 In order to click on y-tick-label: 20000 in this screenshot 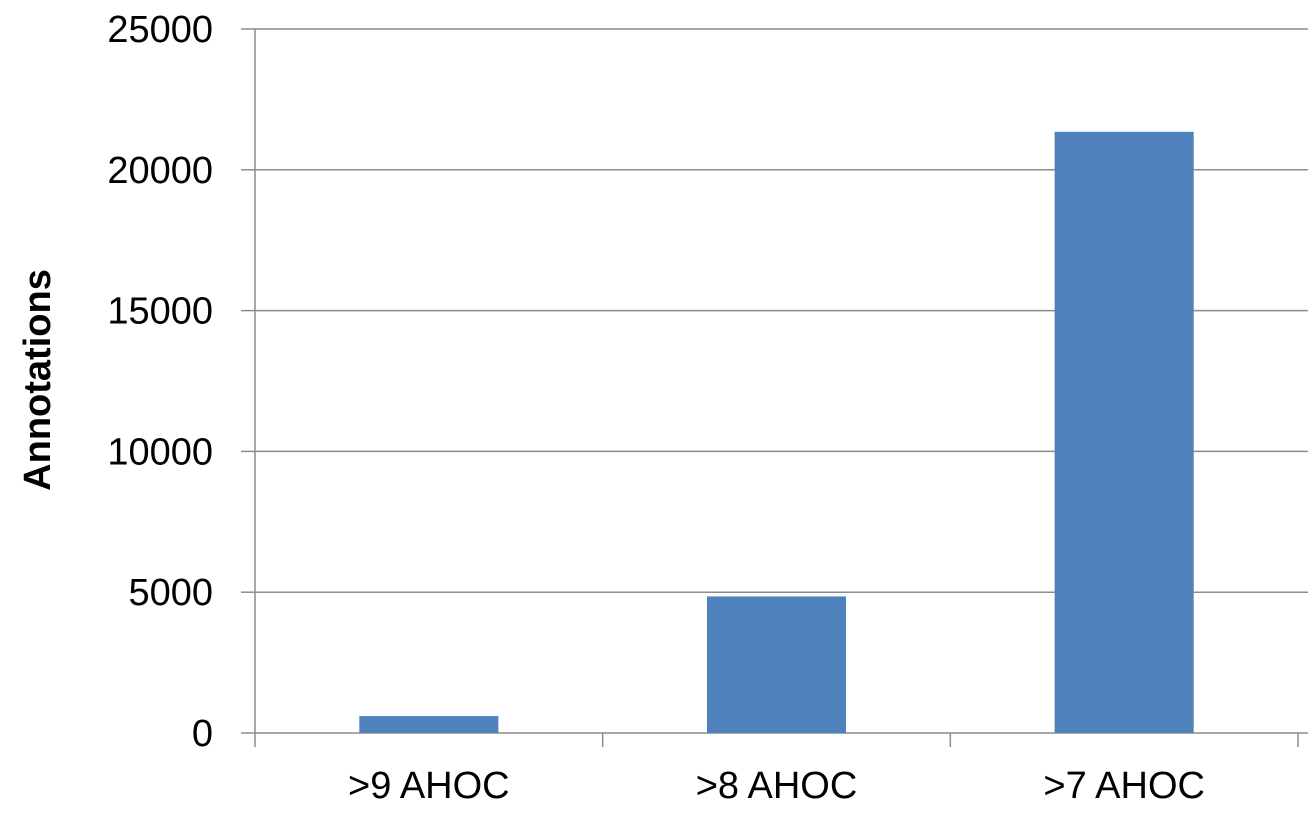, I will do `click(160, 171)`.